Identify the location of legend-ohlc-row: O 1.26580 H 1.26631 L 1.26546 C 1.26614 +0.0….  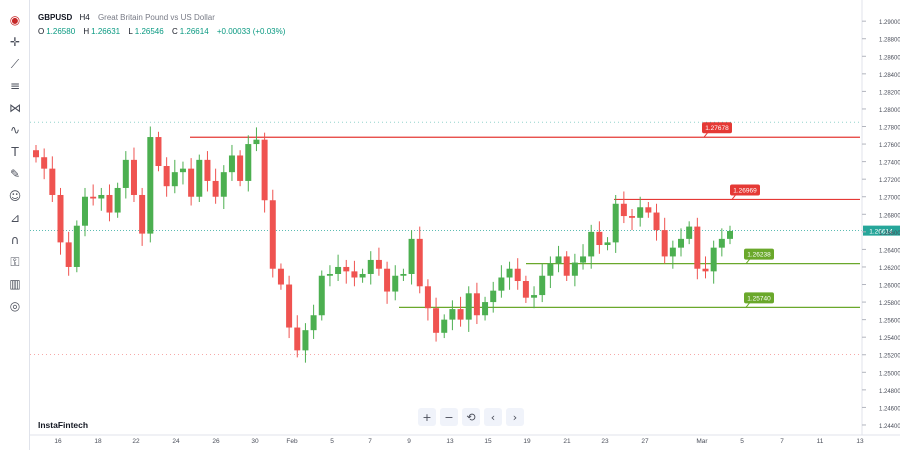
(161, 32).